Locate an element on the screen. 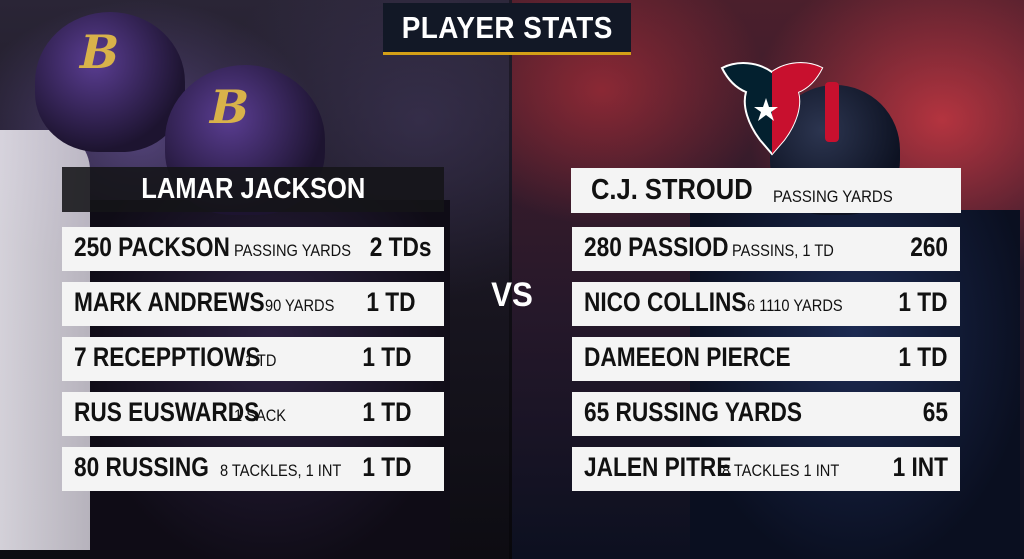 This screenshot has height=559, width=1024. page-title: PLAYER STATS is located at coordinates (507, 29).